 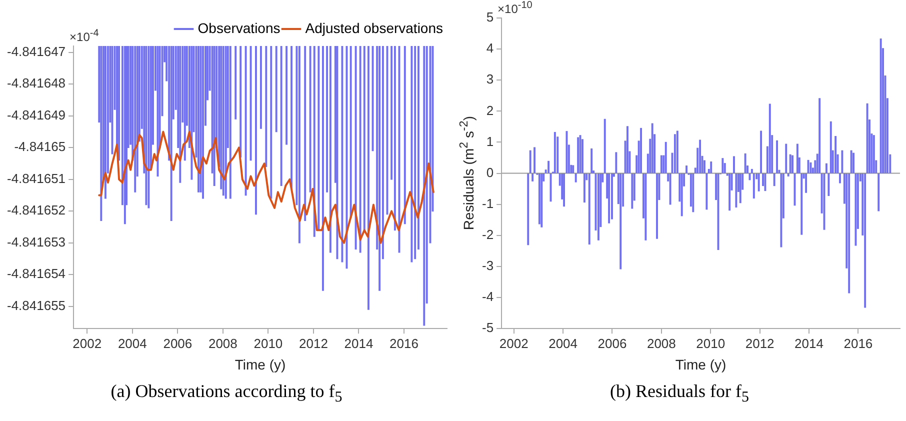 What do you see at coordinates (488, 296) in the screenshot?
I see `y-tick-label: -4` at bounding box center [488, 296].